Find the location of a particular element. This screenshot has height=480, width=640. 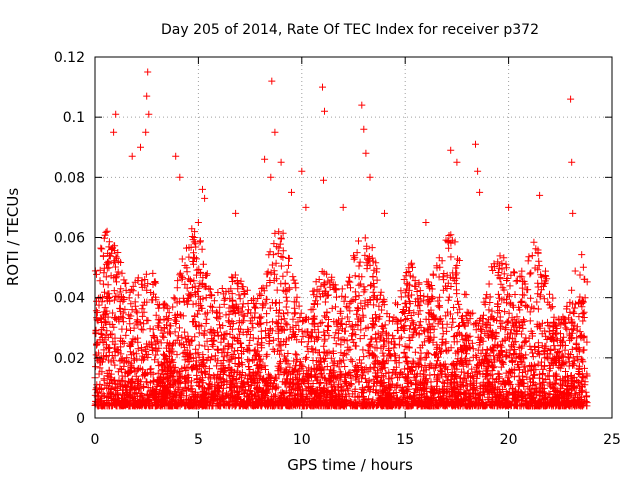

x-tick-label: 20 is located at coordinates (509, 440).